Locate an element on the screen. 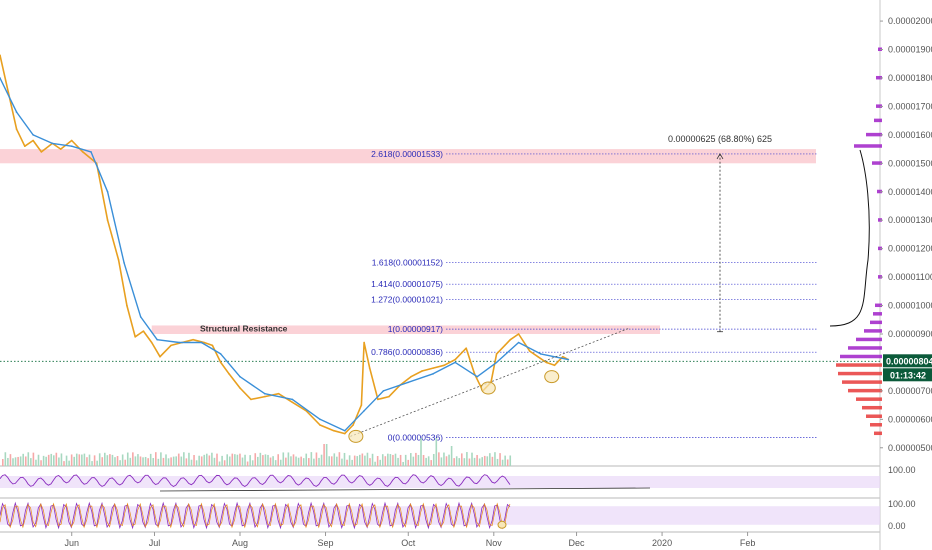 This screenshot has height=550, width=932. touch-circle is located at coordinates (356, 436).